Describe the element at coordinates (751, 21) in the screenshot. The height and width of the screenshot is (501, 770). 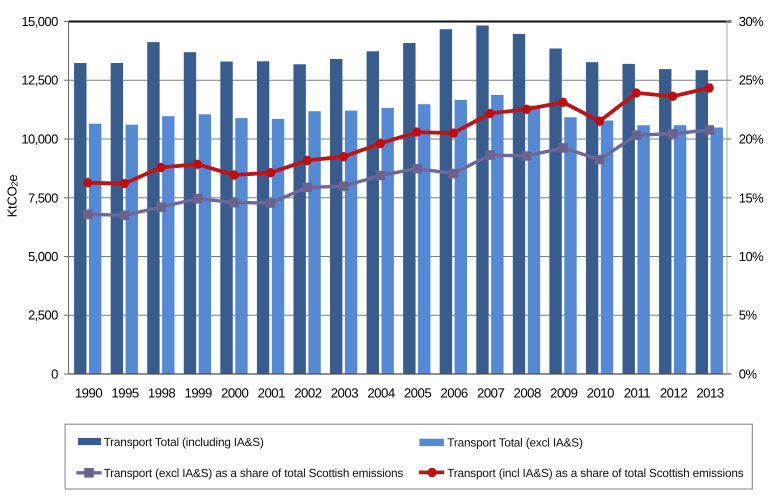
I see `svg-text: 30%` at that location.